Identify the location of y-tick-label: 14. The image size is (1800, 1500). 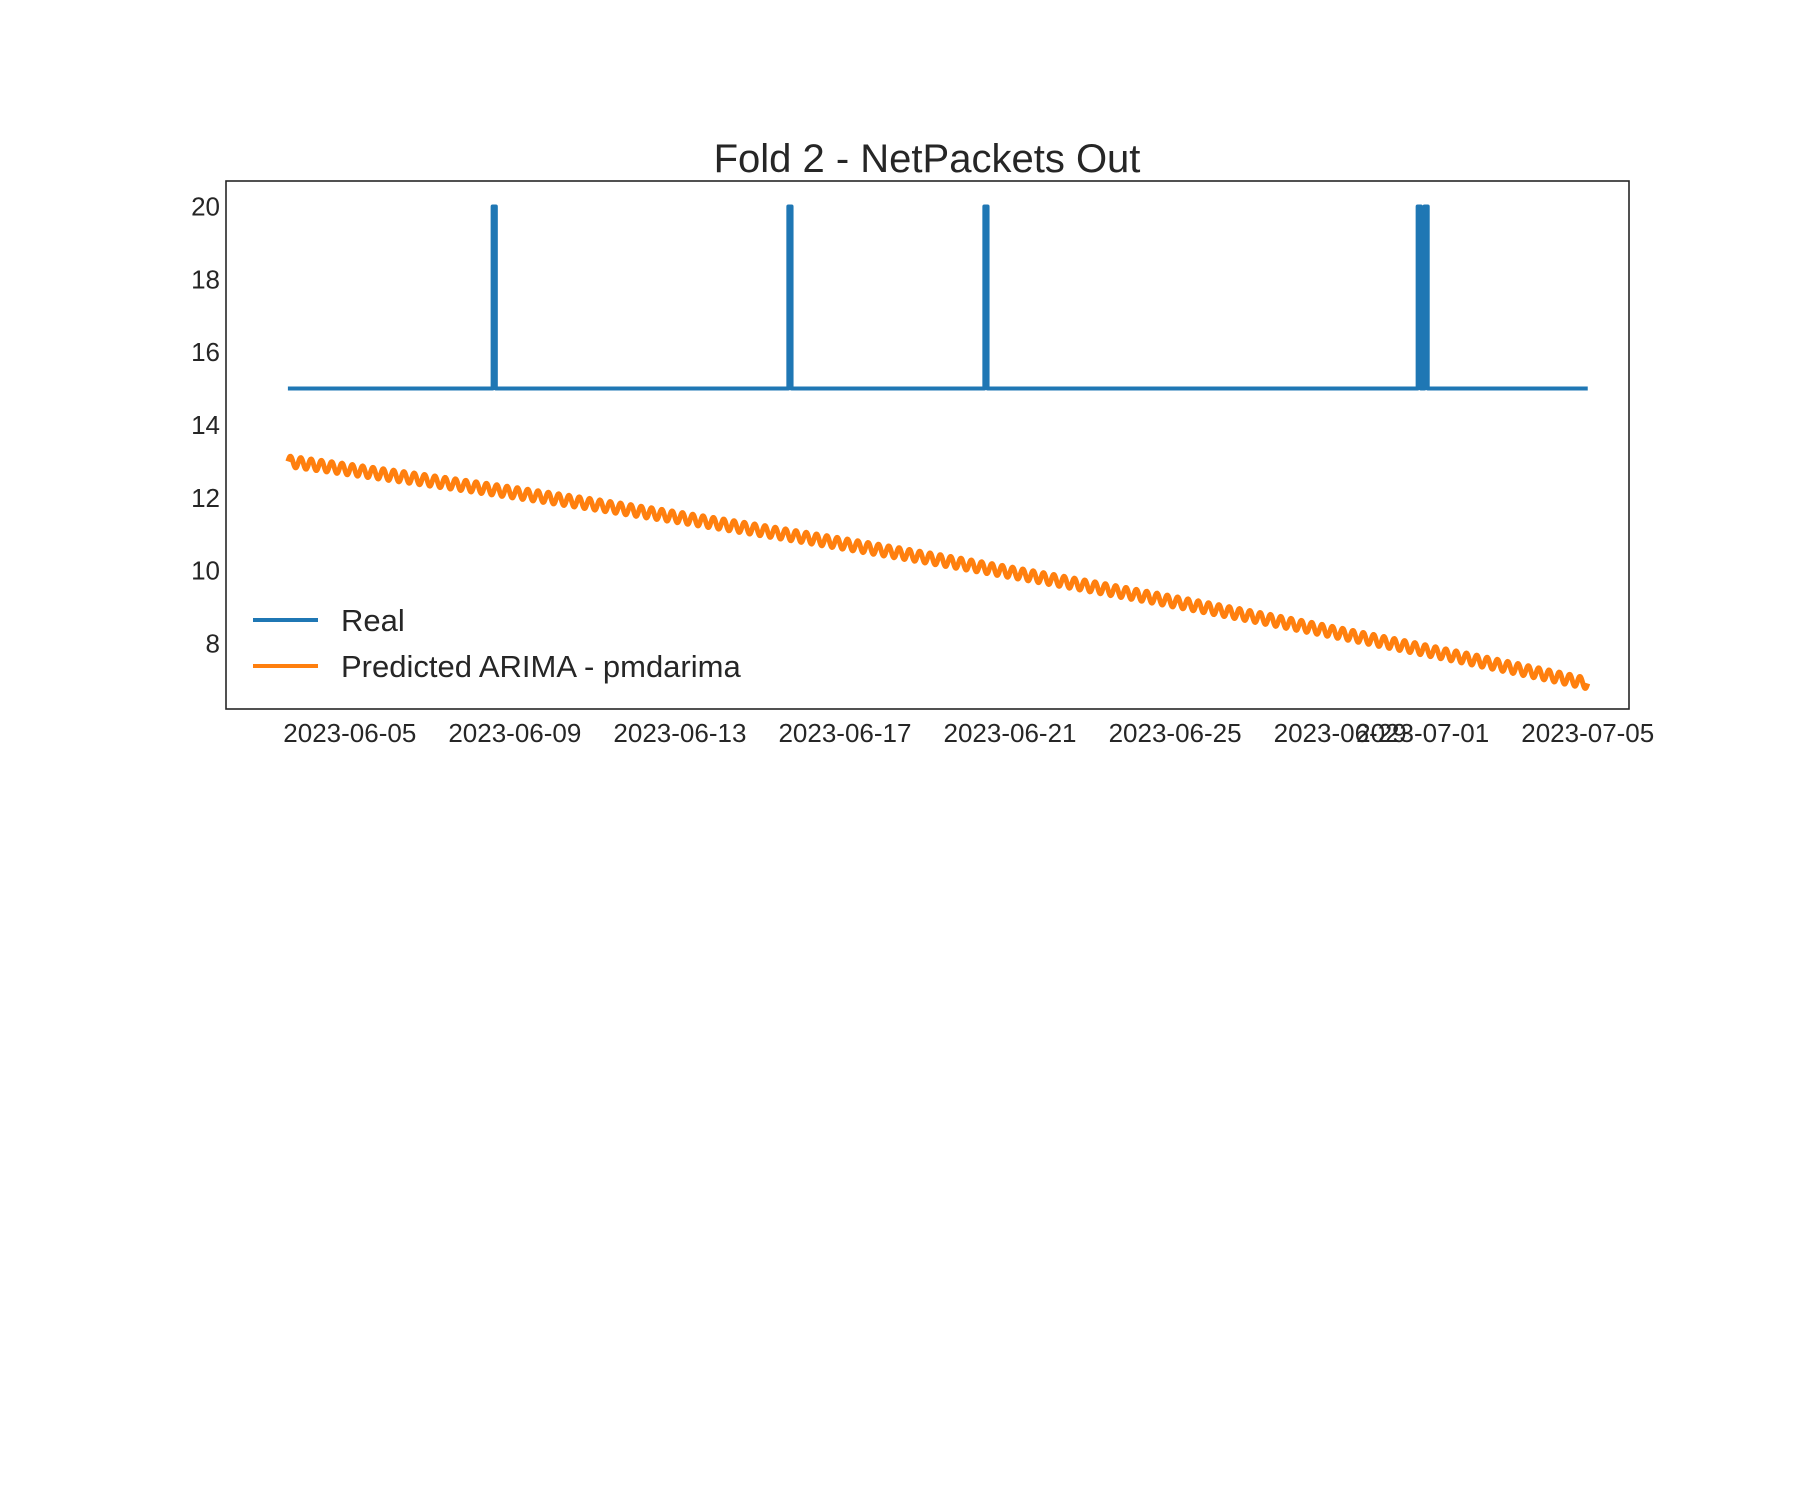
(205, 425).